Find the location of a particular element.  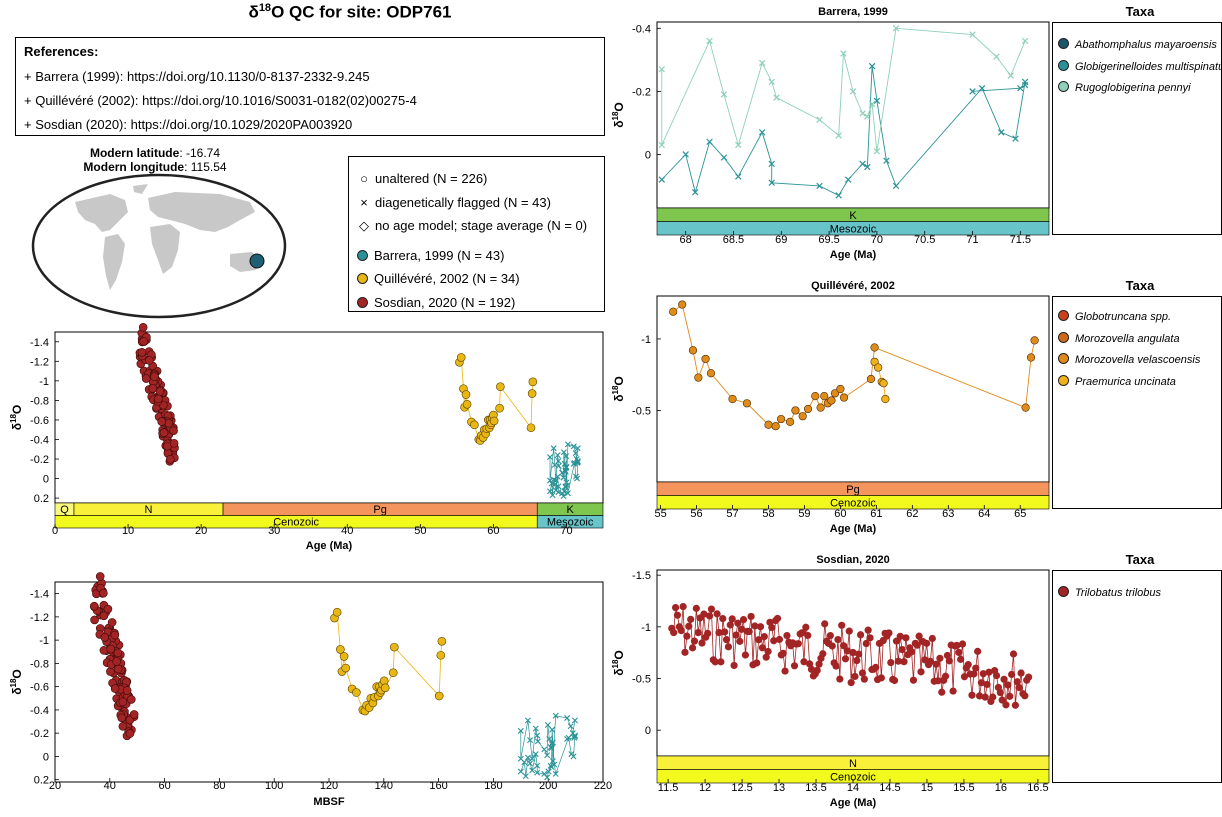

taxa-item: Morozovella velascoensis is located at coordinates (1137, 361).